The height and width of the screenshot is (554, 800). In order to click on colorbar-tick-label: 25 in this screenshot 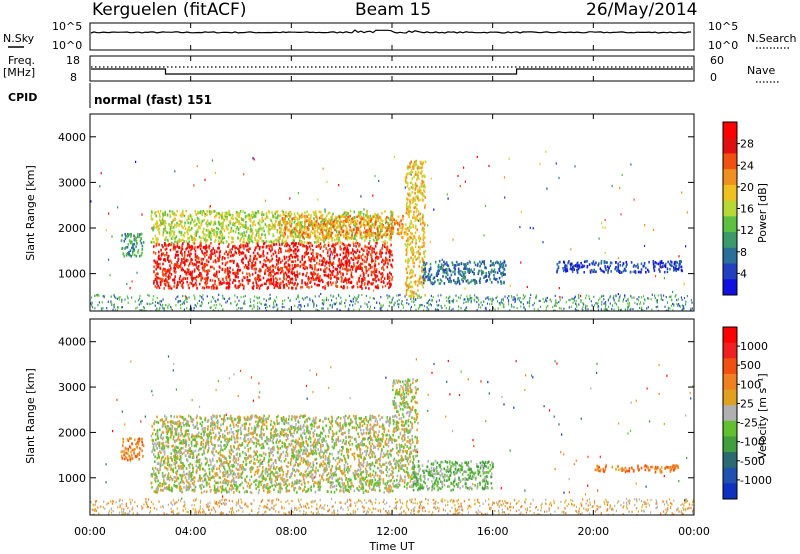, I will do `click(747, 403)`.